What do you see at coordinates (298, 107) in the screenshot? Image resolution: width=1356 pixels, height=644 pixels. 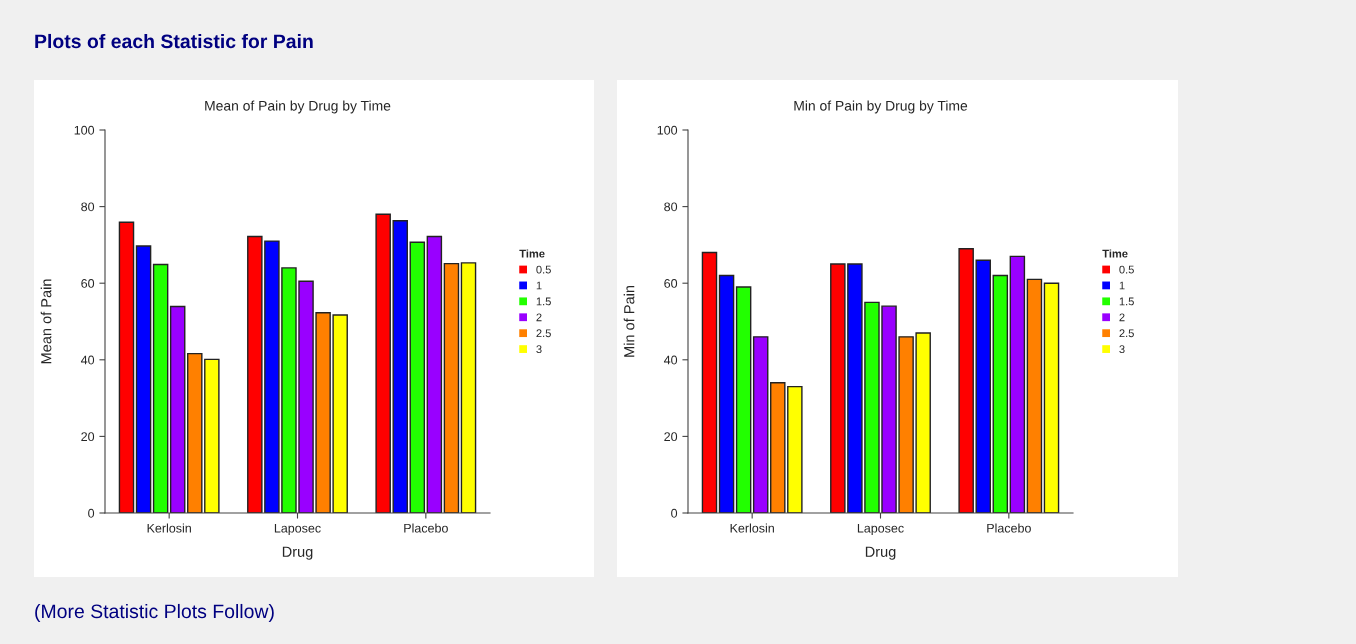 I see `chart-title: Mean of Pain by Drug by Time` at bounding box center [298, 107].